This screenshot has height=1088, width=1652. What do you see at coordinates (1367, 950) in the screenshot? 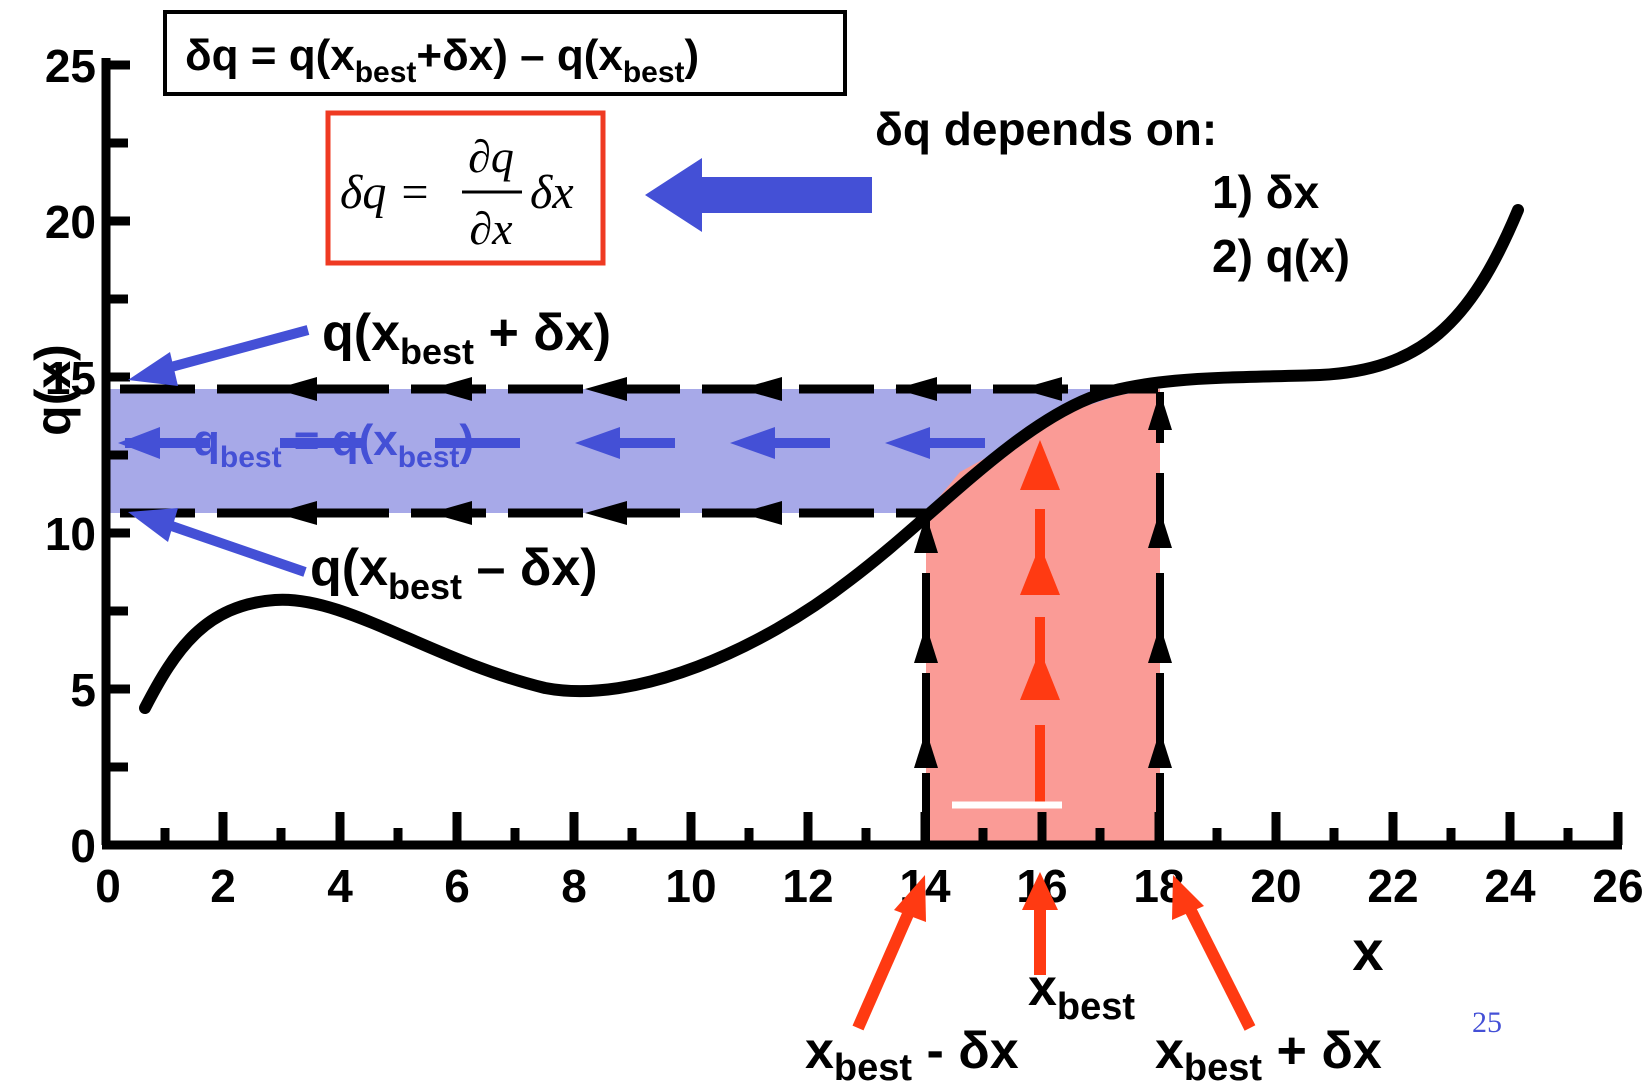
I see `x-axis-label: x` at bounding box center [1367, 950].